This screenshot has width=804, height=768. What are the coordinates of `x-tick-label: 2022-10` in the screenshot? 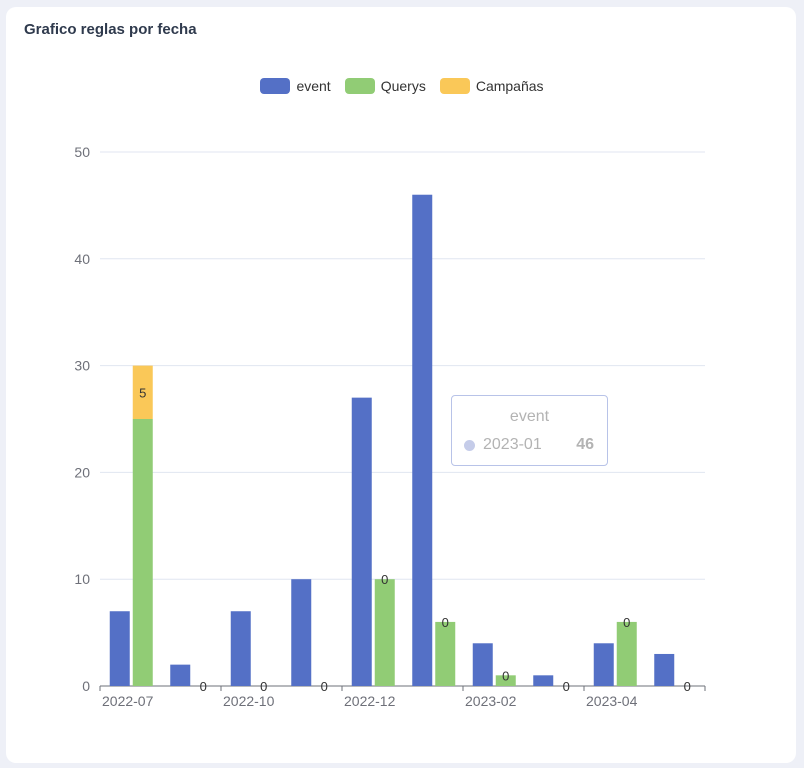 It's located at (249, 701).